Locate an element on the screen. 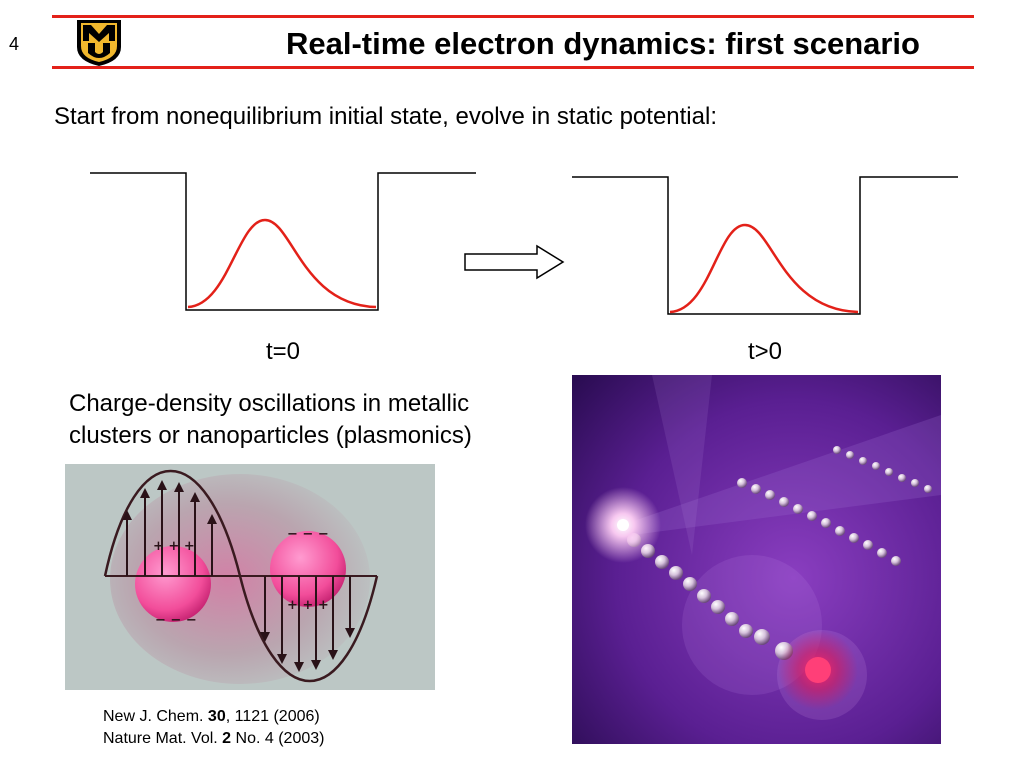 The width and height of the screenshot is (1024, 768). wave-packet-initial is located at coordinates (282, 263).